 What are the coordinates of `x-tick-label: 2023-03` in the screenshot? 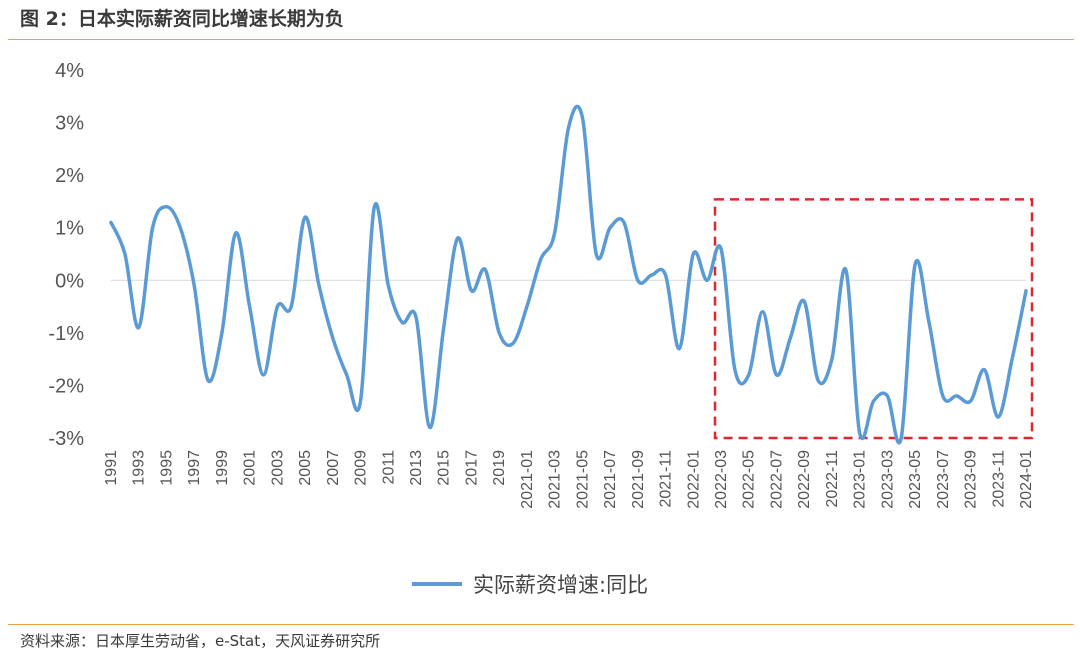 It's located at (887, 479).